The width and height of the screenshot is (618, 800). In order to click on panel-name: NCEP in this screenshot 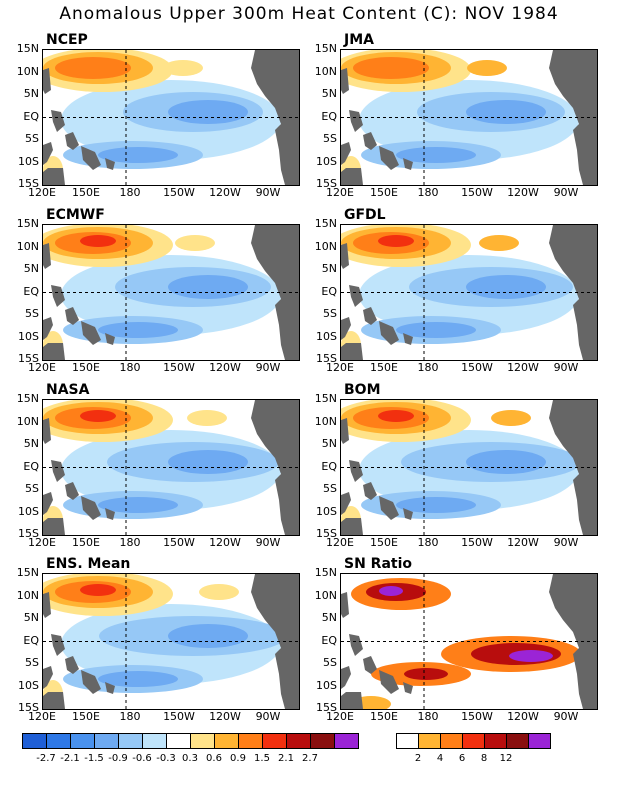, I will do `click(67, 40)`.